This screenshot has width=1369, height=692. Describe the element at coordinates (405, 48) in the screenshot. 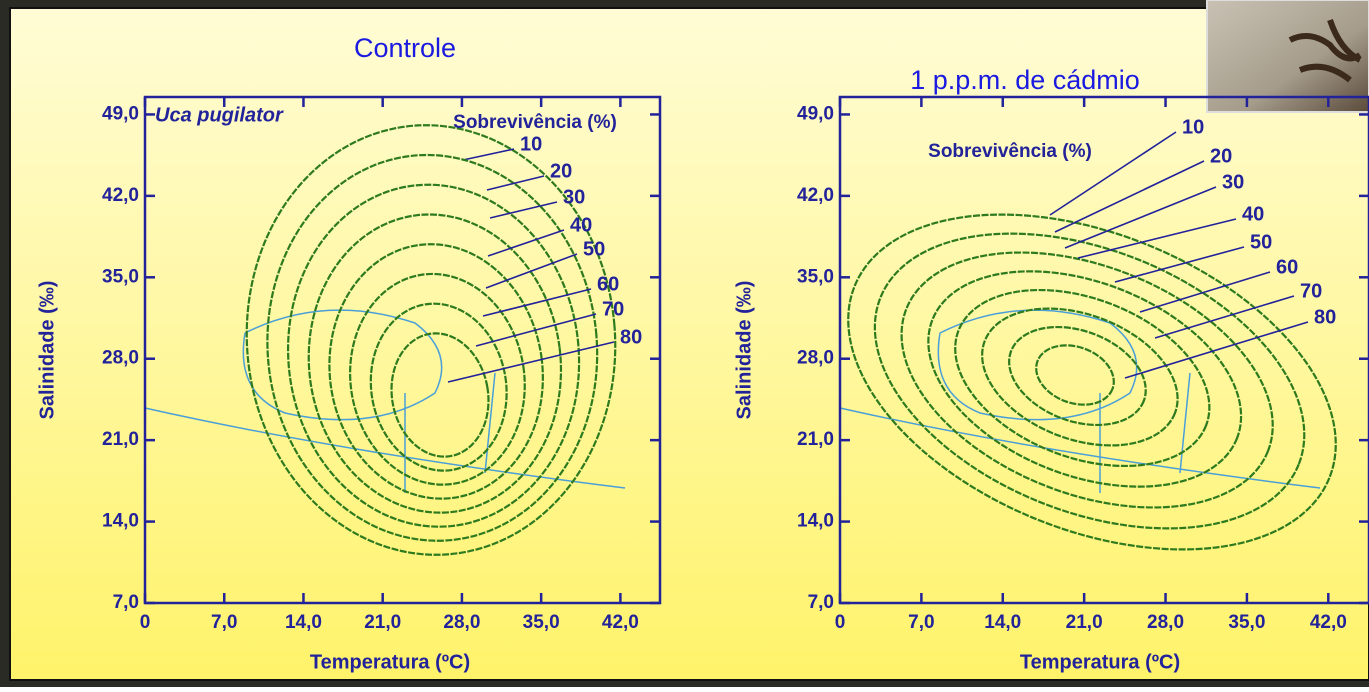

I see `chart-title: Controle` at that location.